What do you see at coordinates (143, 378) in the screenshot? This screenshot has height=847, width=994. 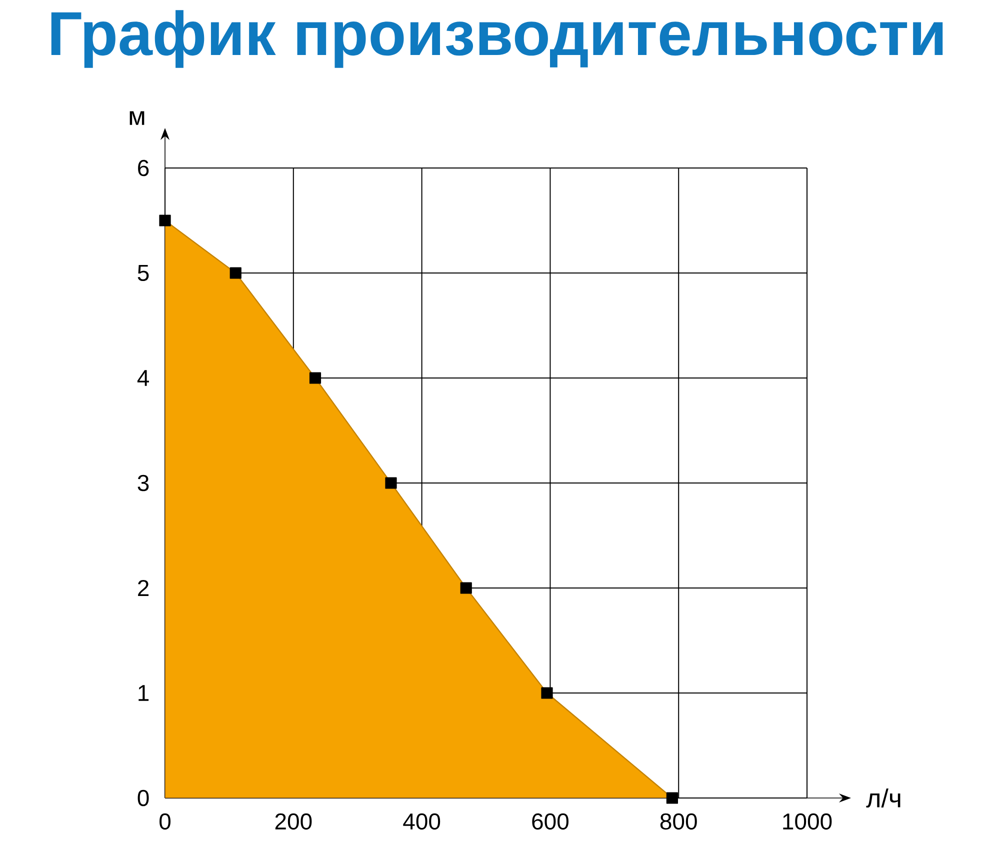 I see `y-tick-label: 4` at bounding box center [143, 378].